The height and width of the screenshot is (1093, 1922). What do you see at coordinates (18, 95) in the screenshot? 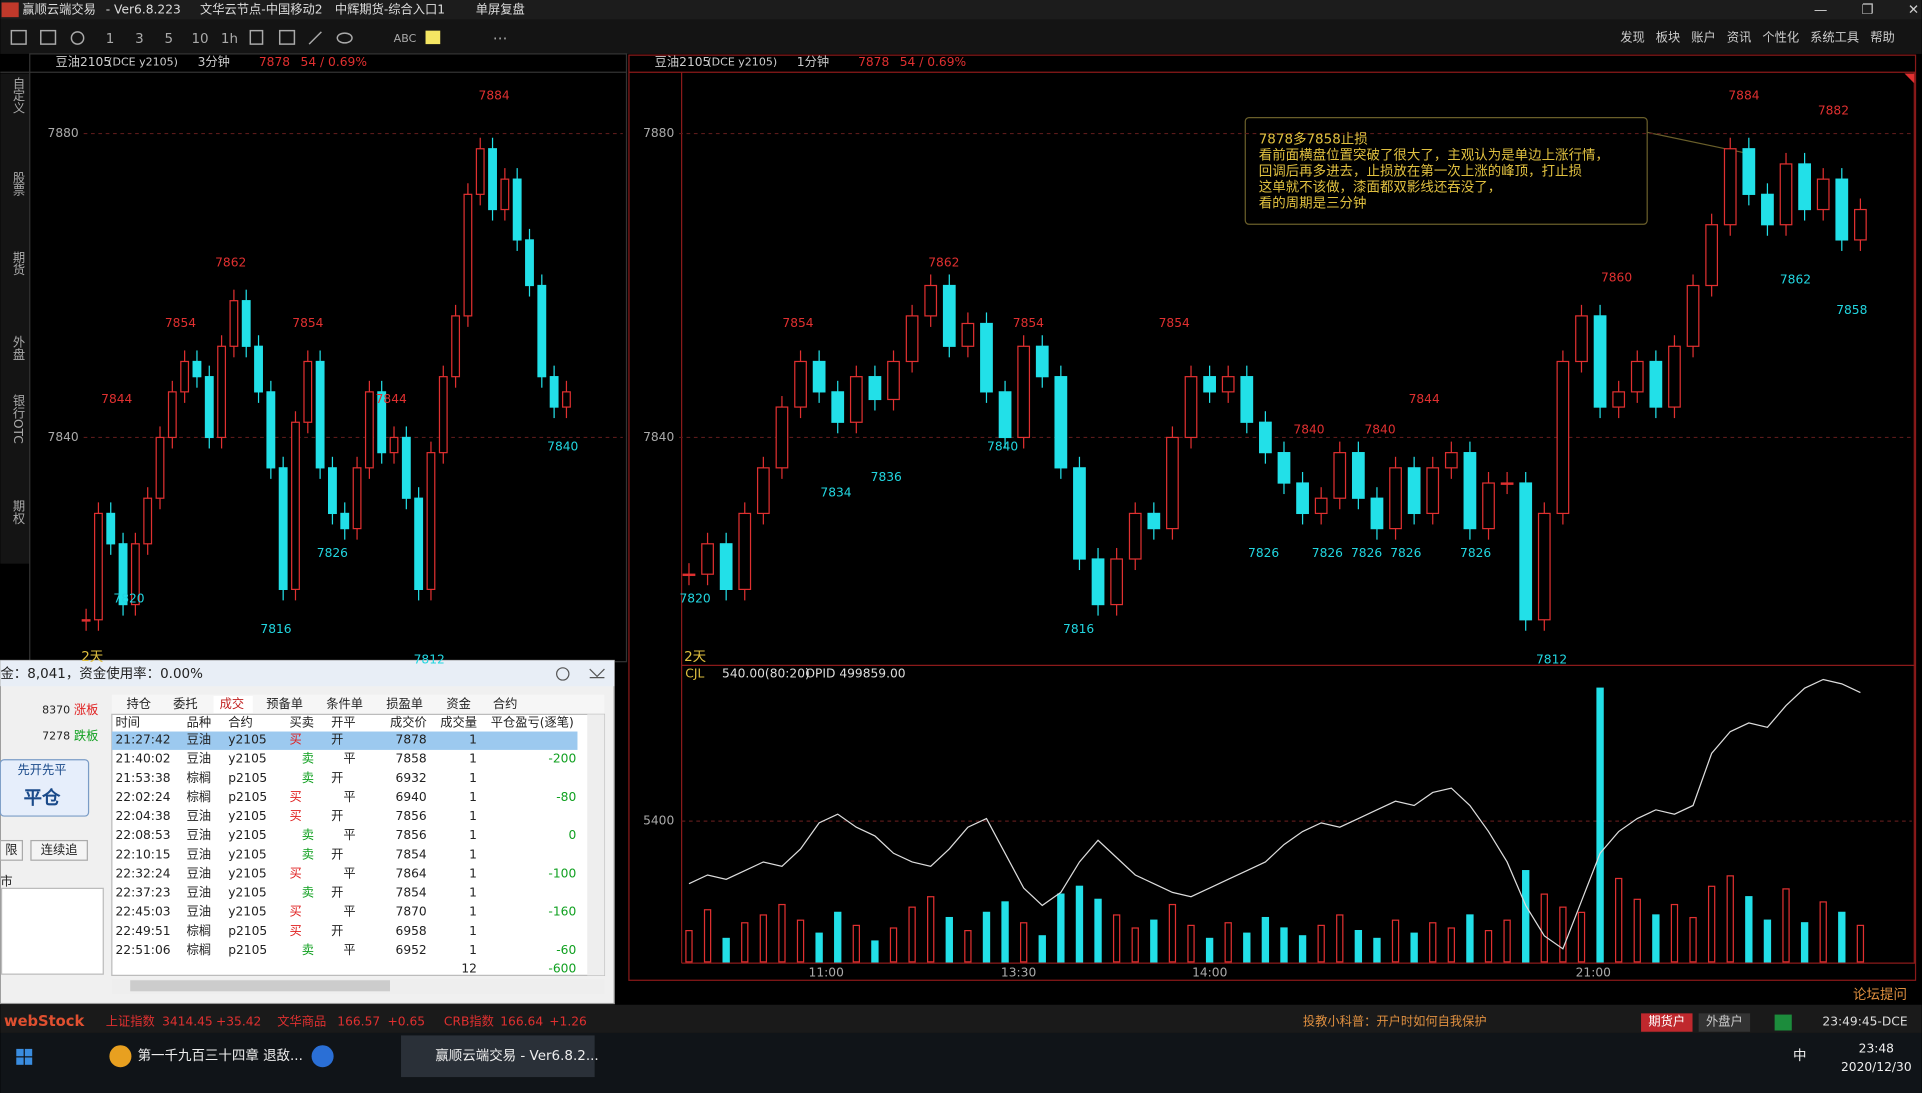
I see `side-tab: 自定义` at bounding box center [18, 95].